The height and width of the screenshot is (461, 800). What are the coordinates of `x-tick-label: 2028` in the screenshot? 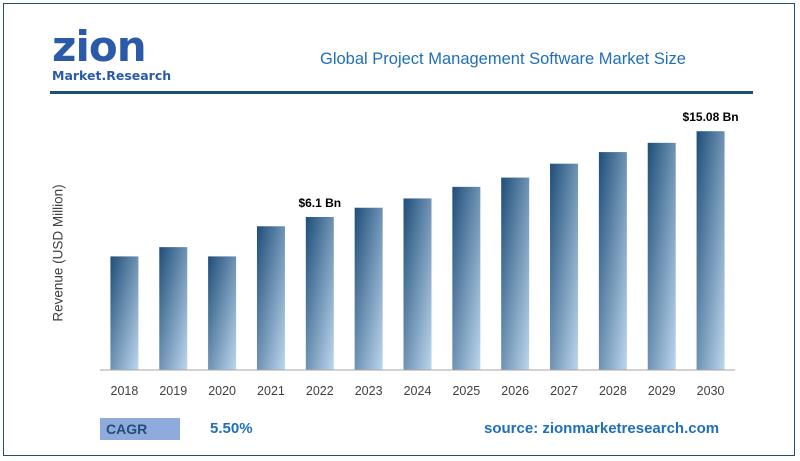 It's located at (613, 391).